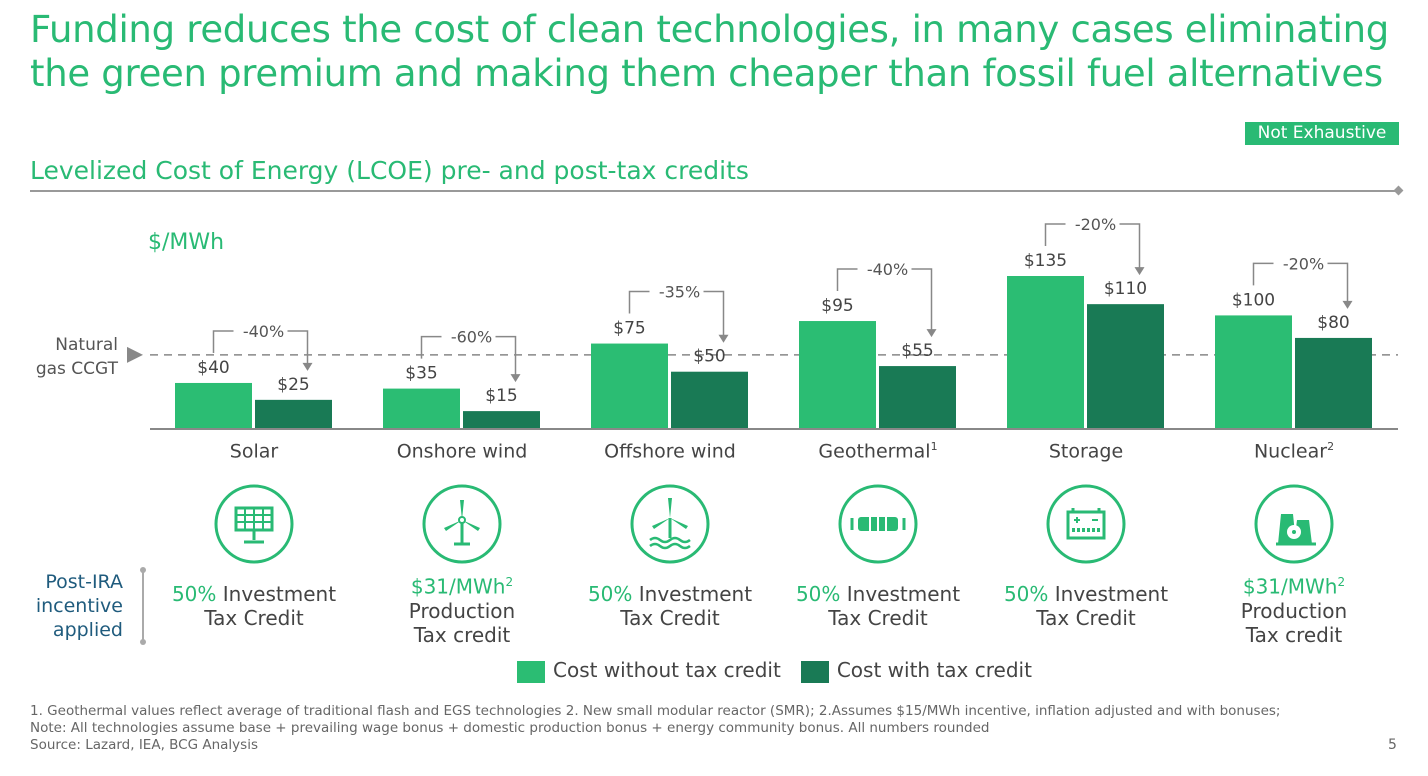 This screenshot has height=776, width=1428. I want to click on value-label-with-3: $55, so click(917, 351).